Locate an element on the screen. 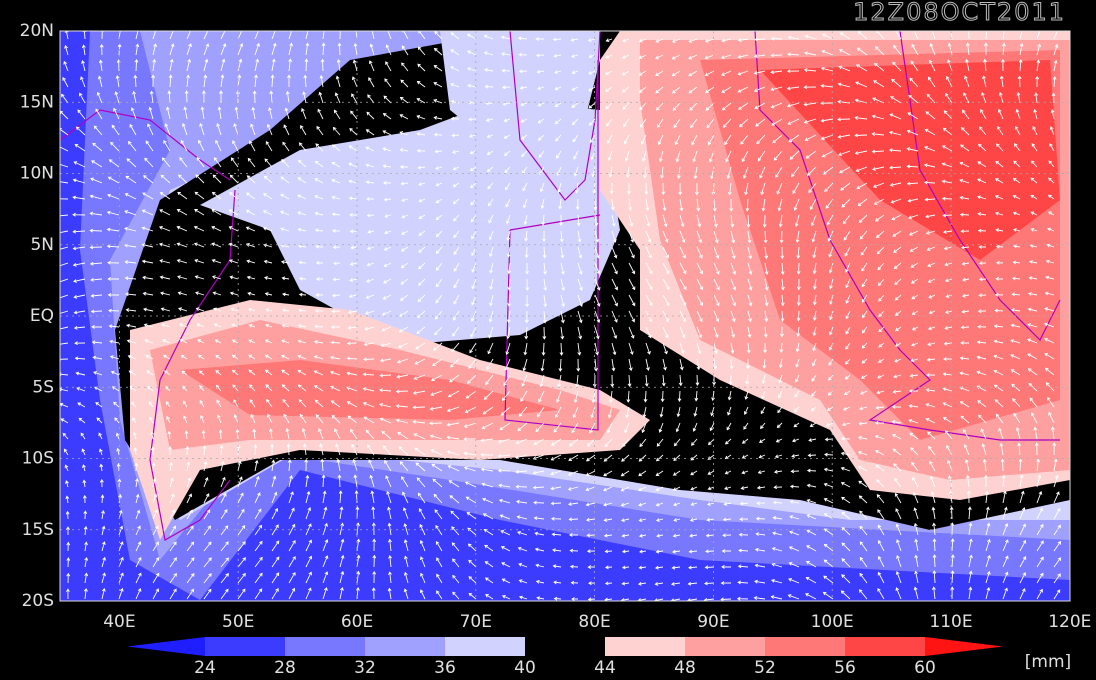 This screenshot has height=680, width=1096. lon-label: 70E is located at coordinates (476, 622).